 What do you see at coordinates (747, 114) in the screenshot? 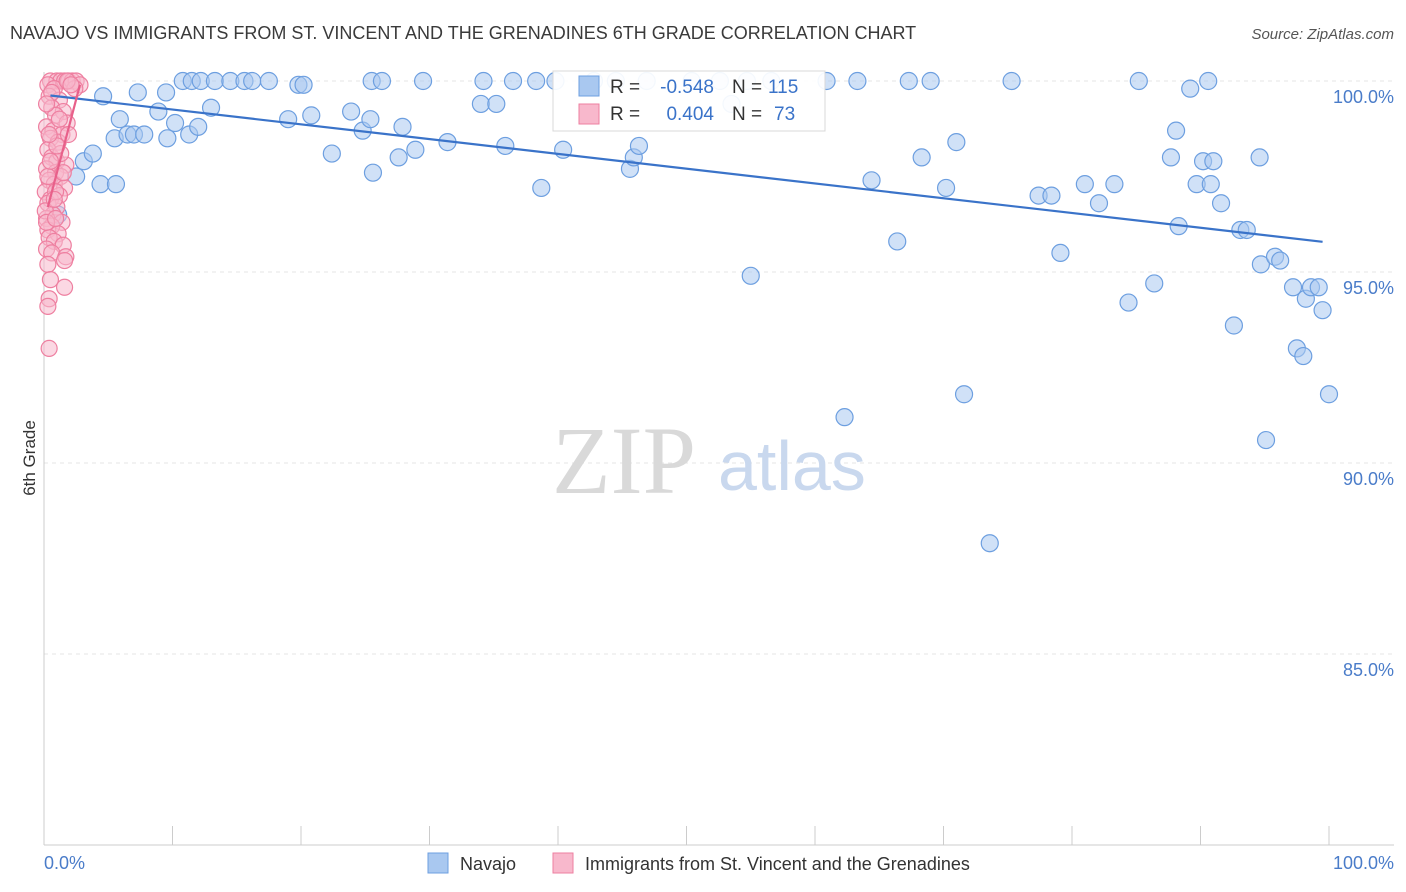
I see `stats-n-label-st-vincent: N =` at bounding box center [747, 114].